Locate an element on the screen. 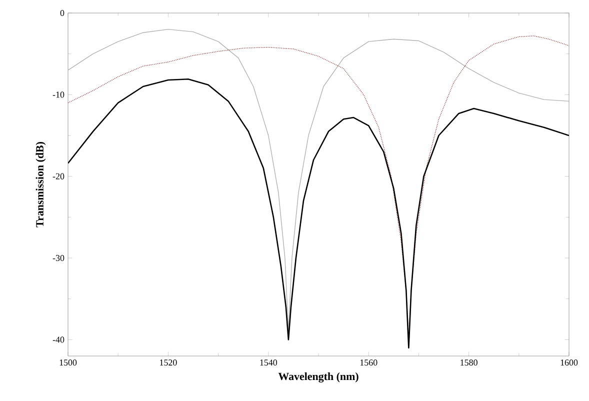 The image size is (589, 401). x-tick-label: 1540 is located at coordinates (269, 363).